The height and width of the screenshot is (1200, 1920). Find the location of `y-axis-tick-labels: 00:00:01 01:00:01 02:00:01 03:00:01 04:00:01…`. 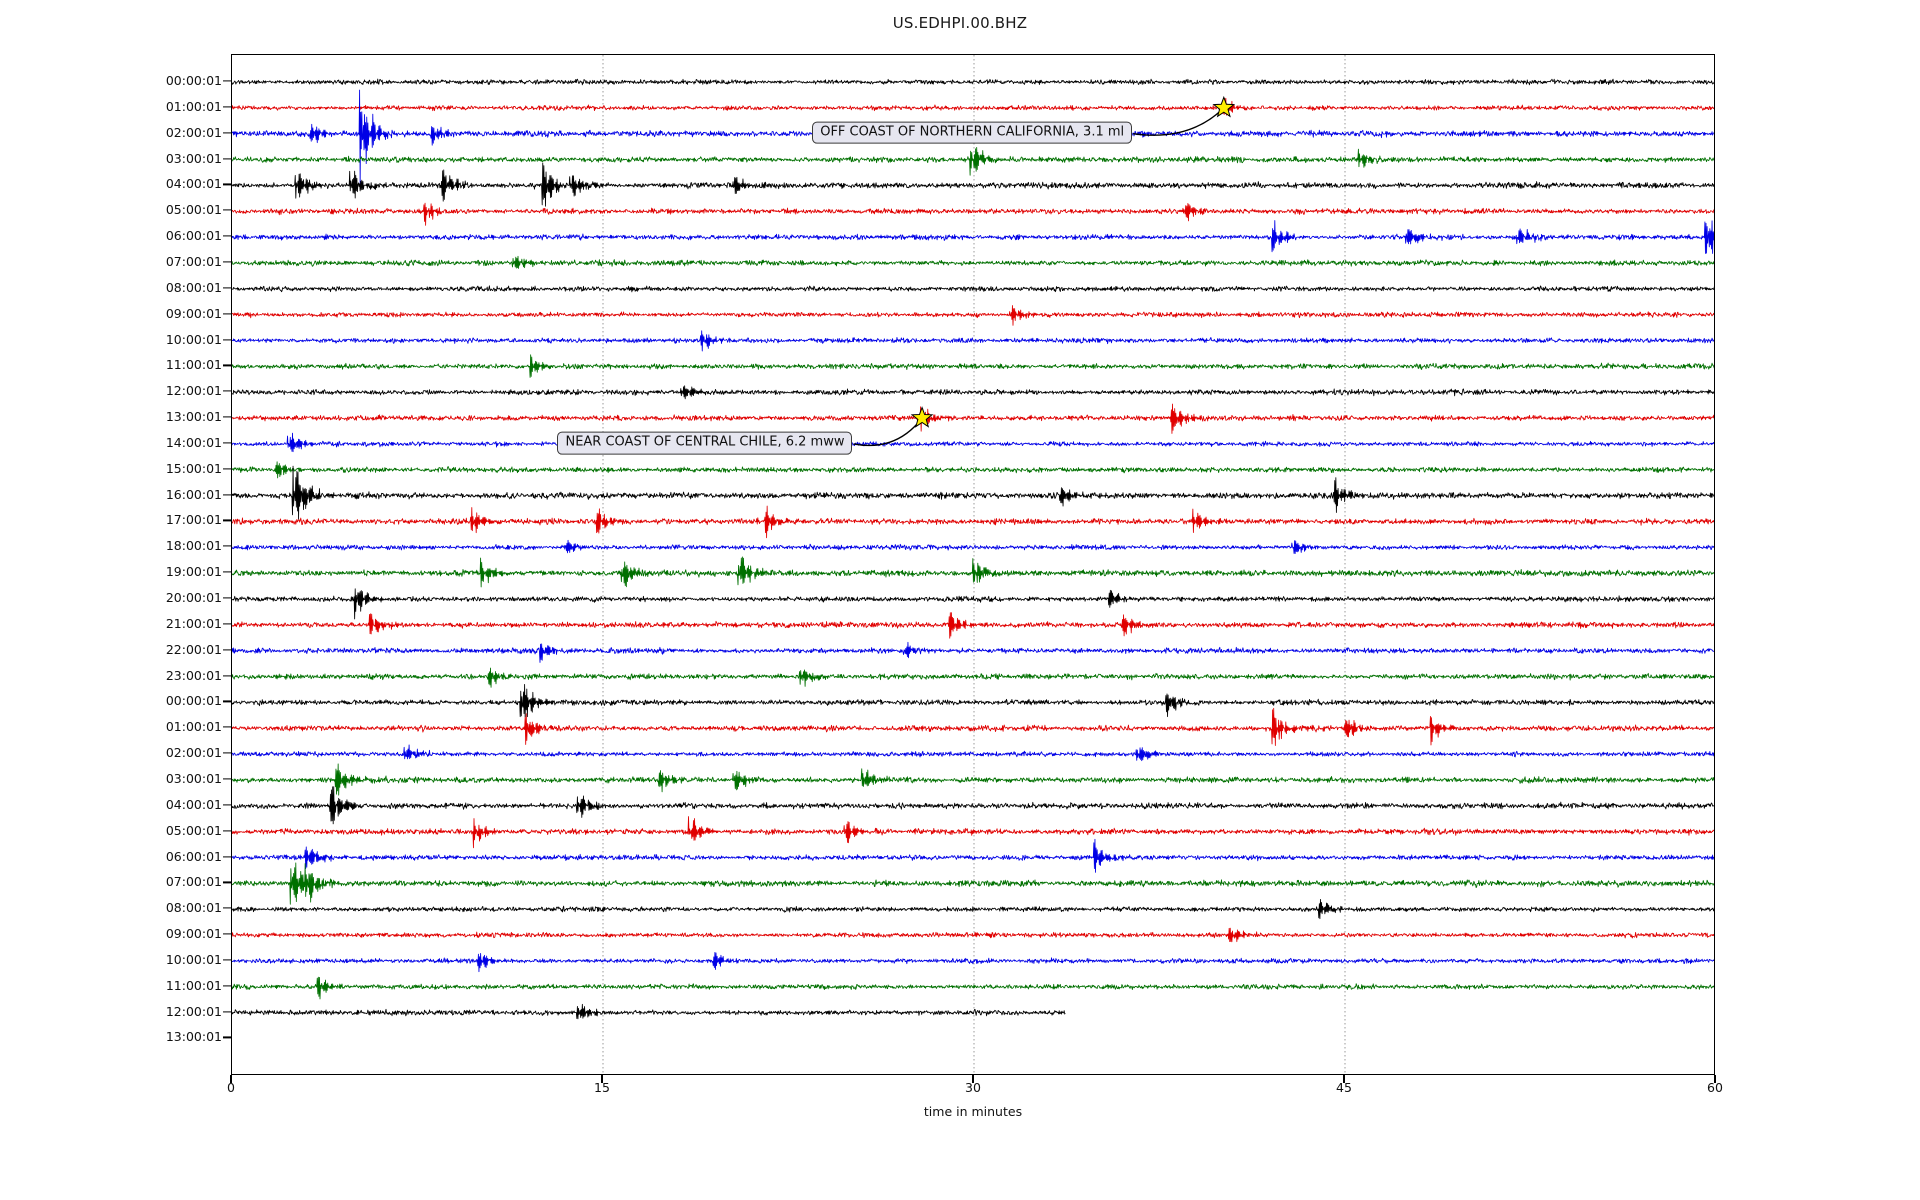

y-axis-tick-labels: 00:00:01 01:00:01 02:00:01 03:00:01 04:00:01… is located at coordinates (161, 564).